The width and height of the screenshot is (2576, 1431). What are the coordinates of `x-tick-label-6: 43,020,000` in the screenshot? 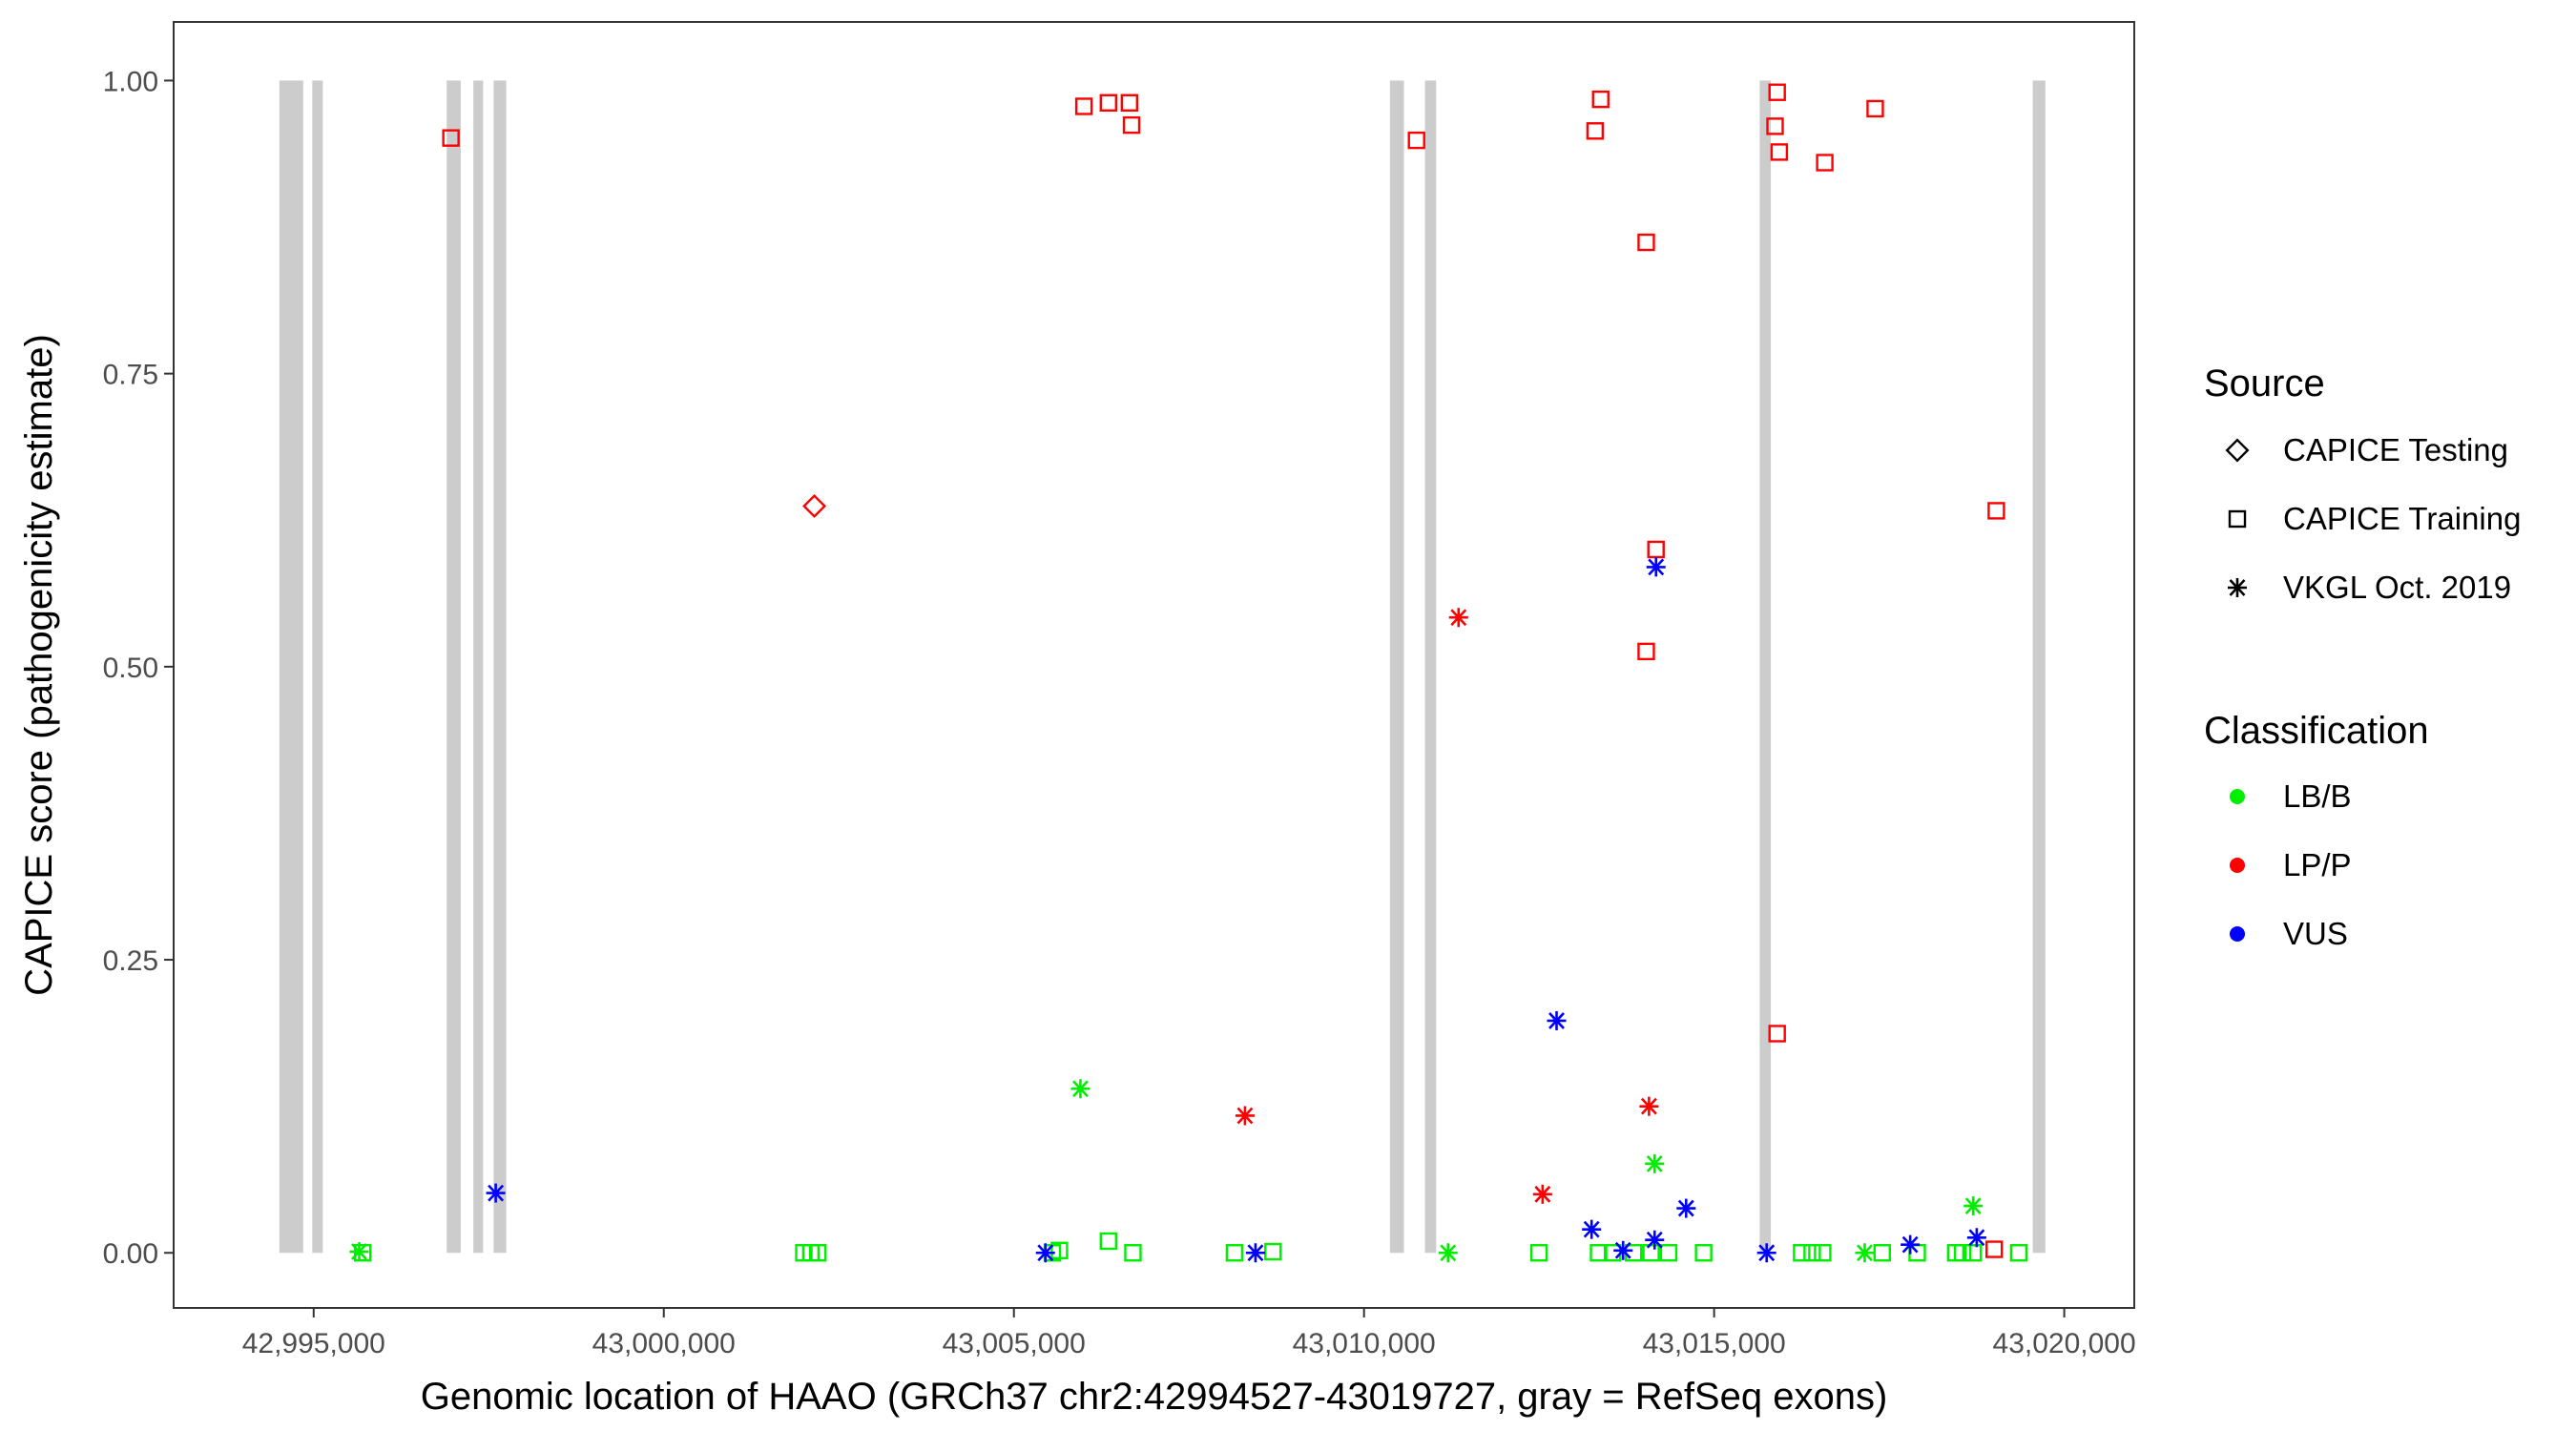 It's located at (2064, 1343).